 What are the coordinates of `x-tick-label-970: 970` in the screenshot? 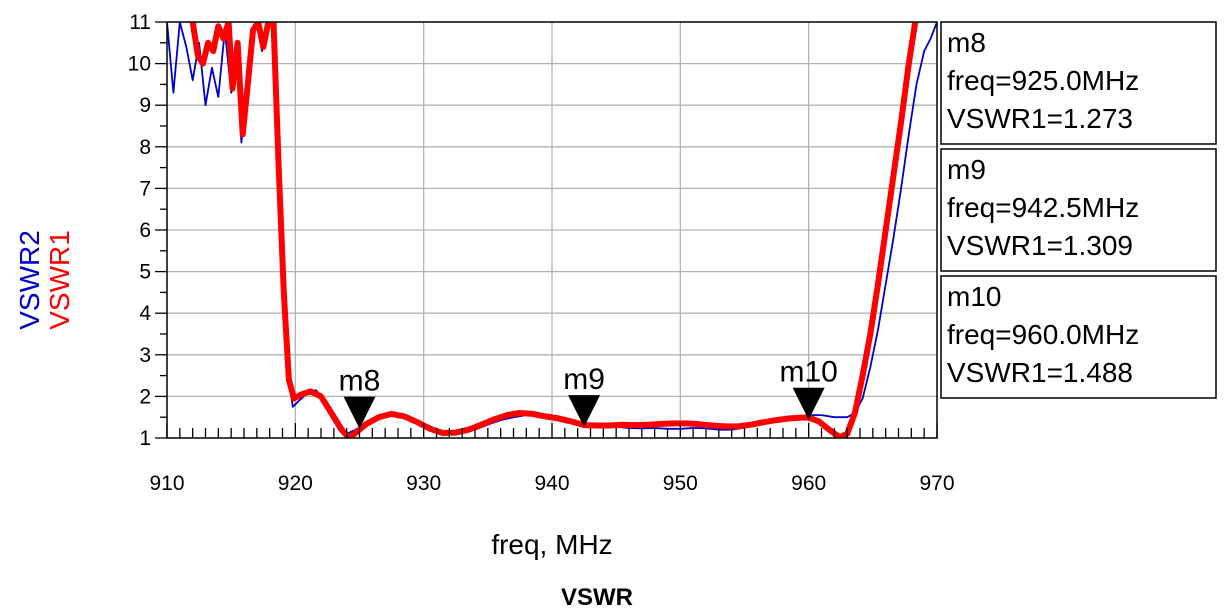 It's located at (936, 483).